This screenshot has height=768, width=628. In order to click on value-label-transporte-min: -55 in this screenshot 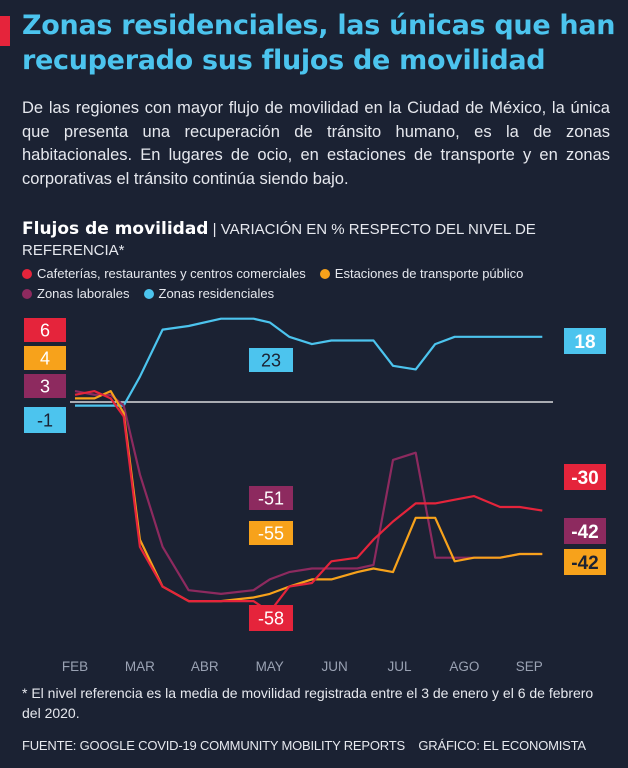, I will do `click(271, 533)`.